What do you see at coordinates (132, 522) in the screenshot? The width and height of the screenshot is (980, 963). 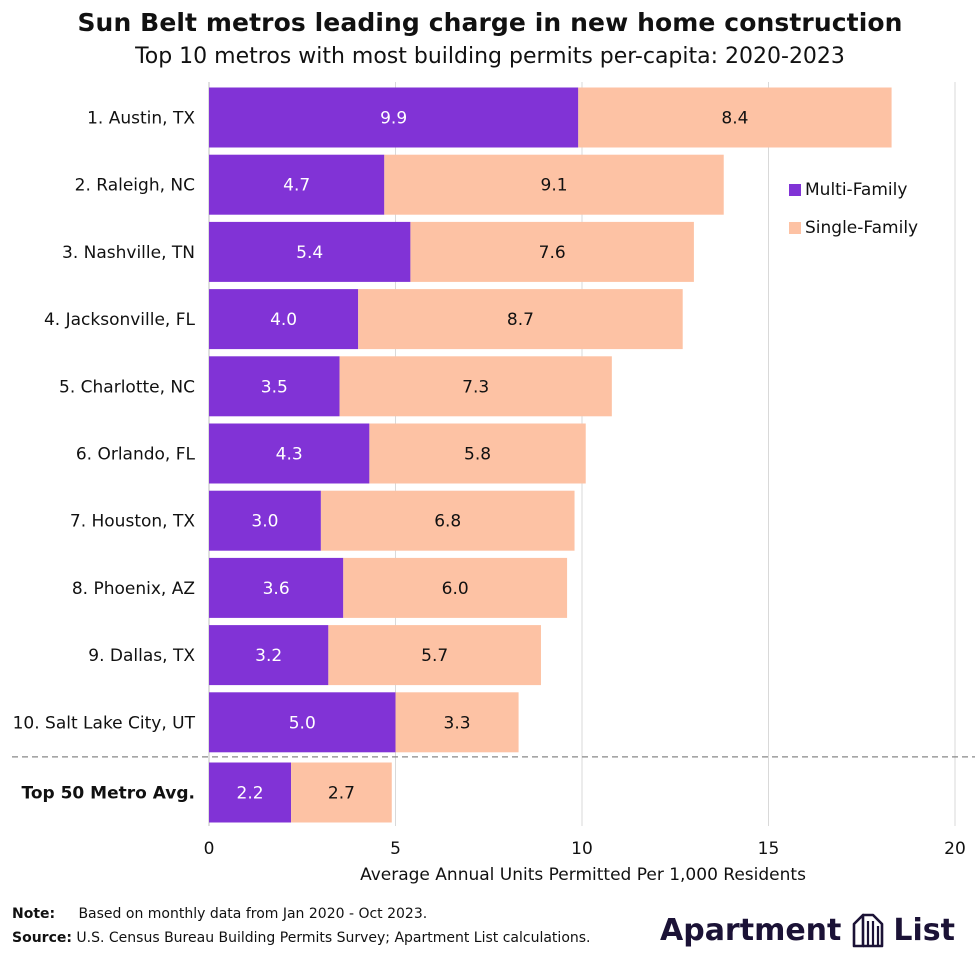 I see `category-label-7-houston-tx: 7. Houston, TX` at bounding box center [132, 522].